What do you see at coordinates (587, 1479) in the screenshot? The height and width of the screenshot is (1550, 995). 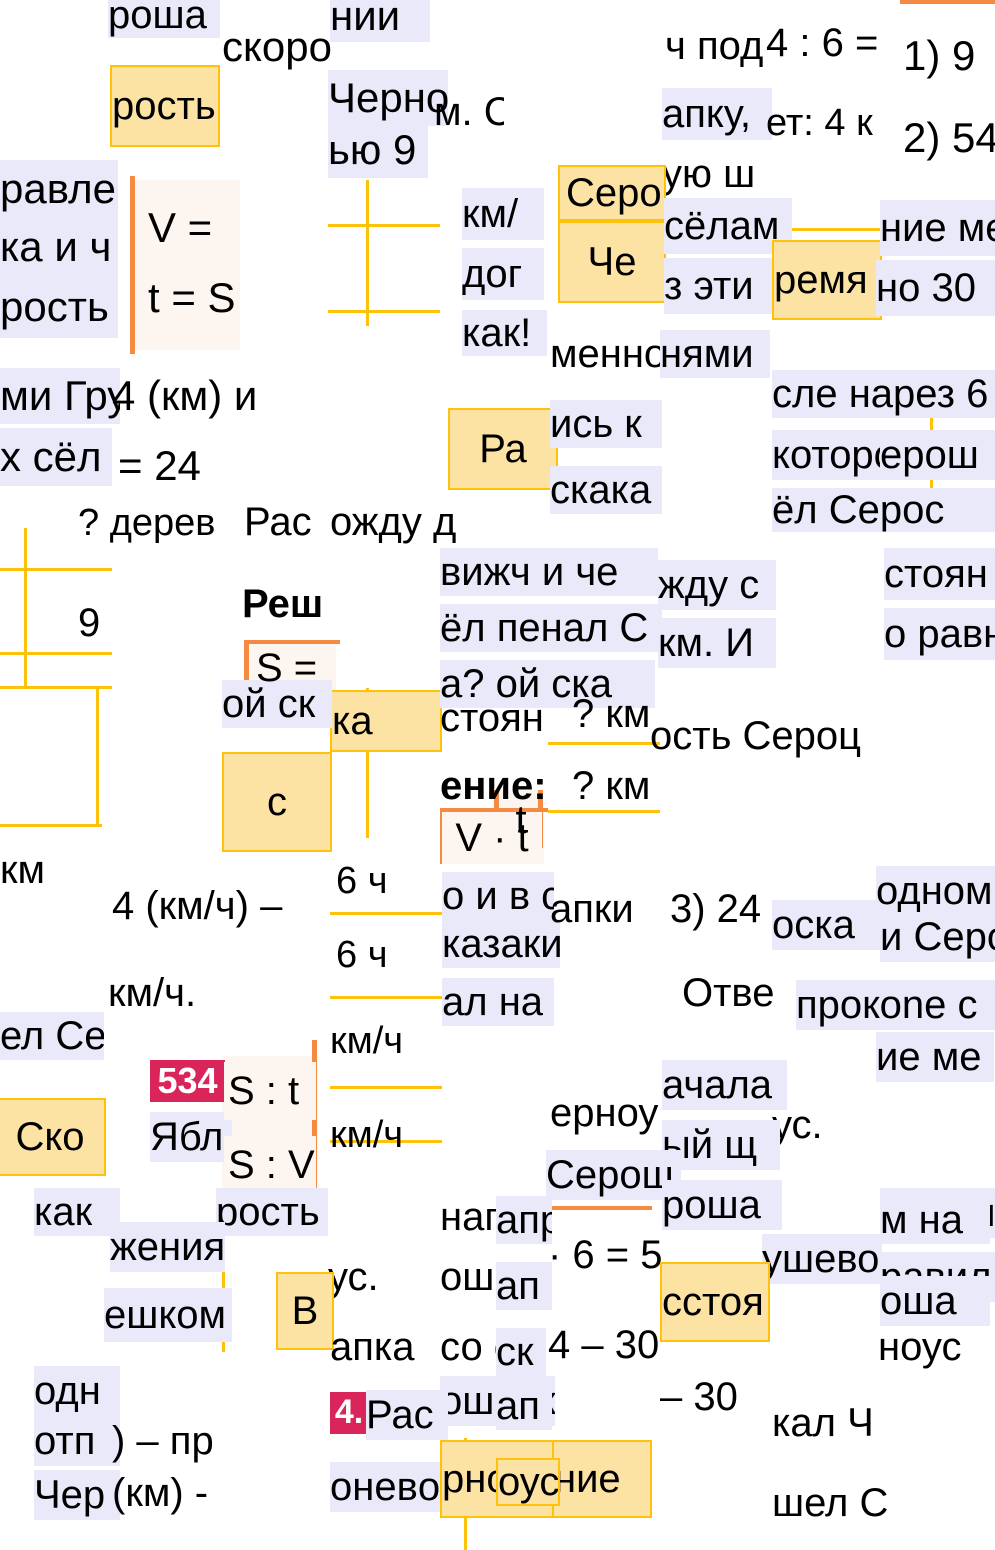 I see `frag-nie-yellow-text: ние` at bounding box center [587, 1479].